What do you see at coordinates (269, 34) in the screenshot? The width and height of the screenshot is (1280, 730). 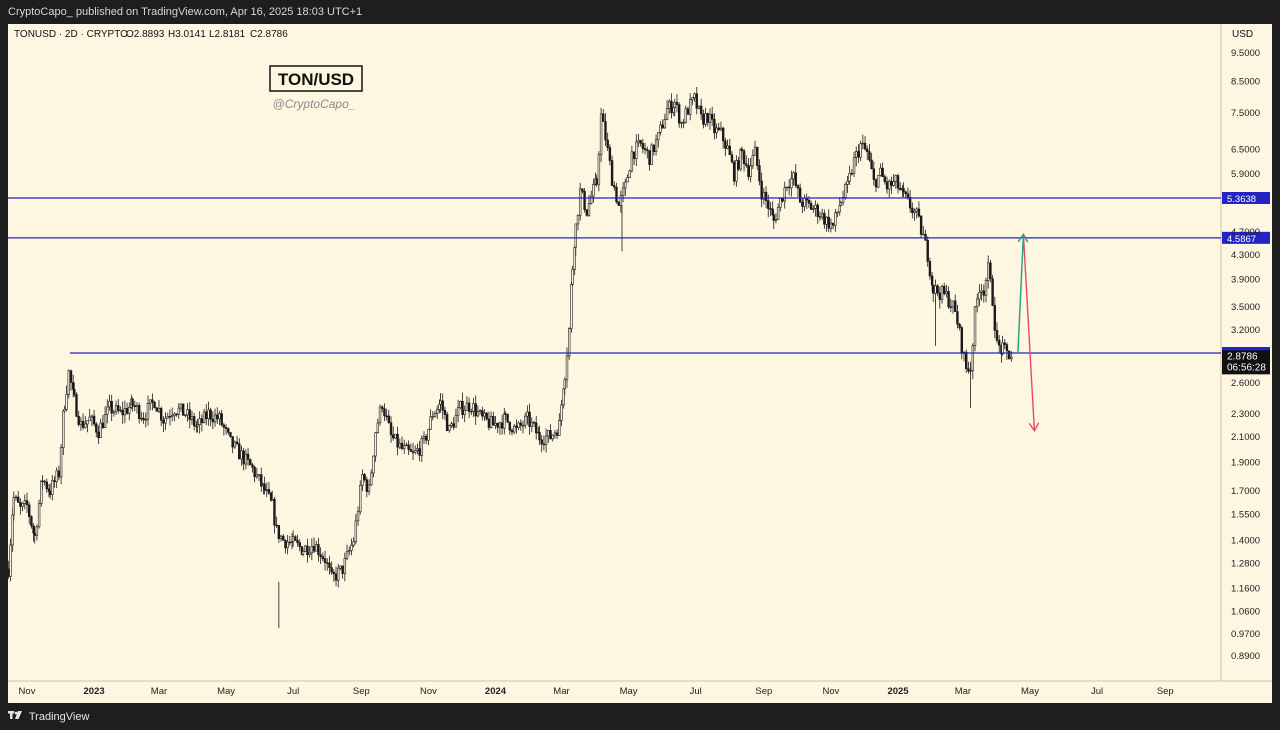 I see `ohlc-close: C2.8786` at bounding box center [269, 34].